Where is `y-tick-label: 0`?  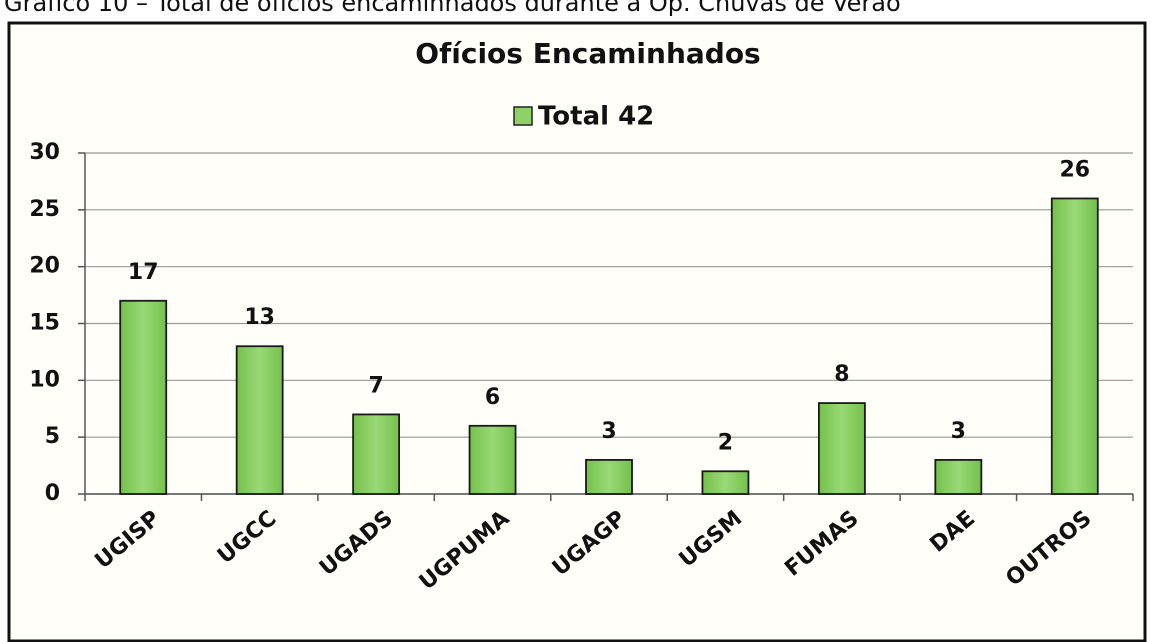 y-tick-label: 0 is located at coordinates (52, 493).